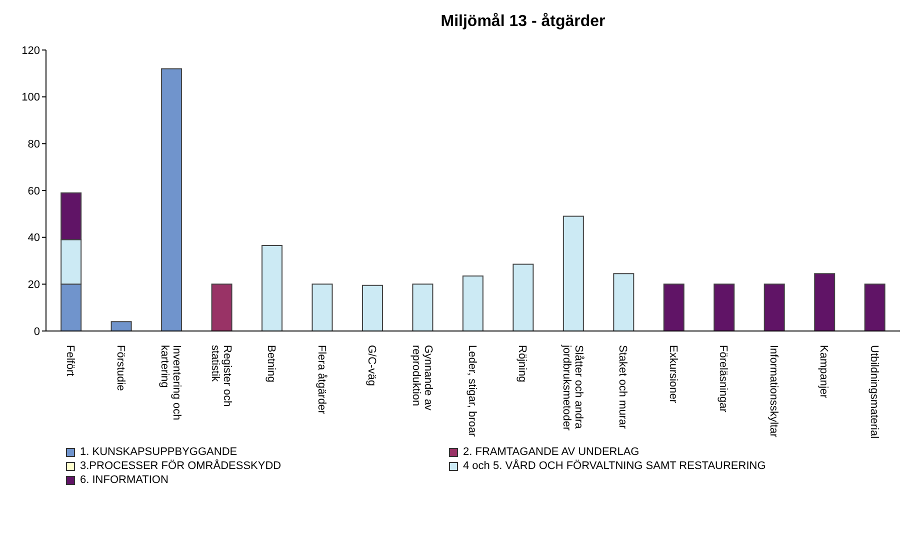  Describe the element at coordinates (31, 98) in the screenshot. I see `y-tick-label: 100` at that location.